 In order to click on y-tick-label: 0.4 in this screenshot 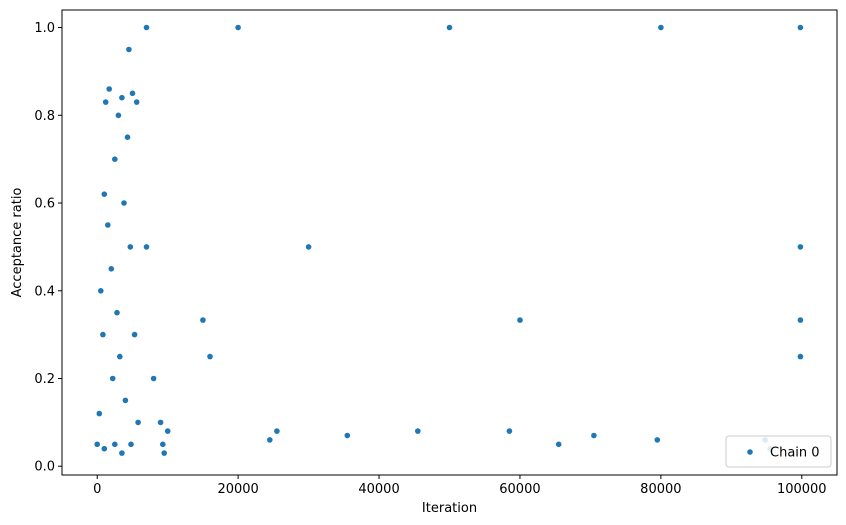, I will do `click(44, 291)`.